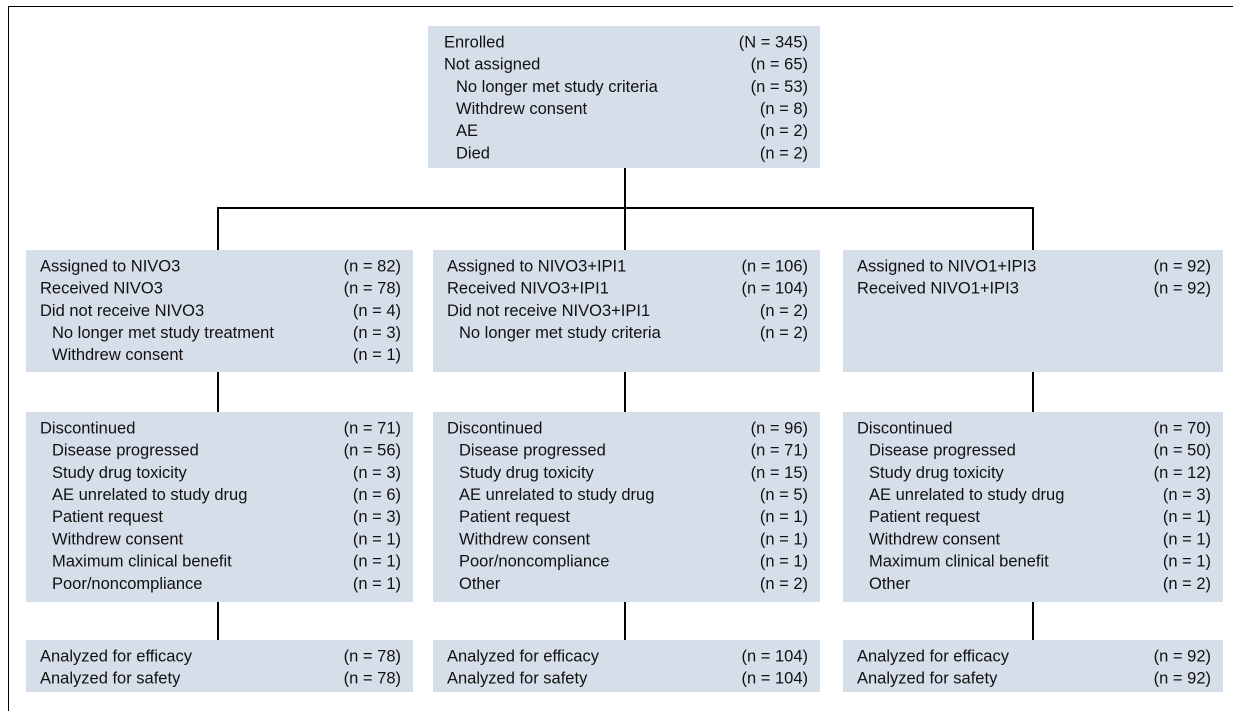 The image size is (1233, 711). What do you see at coordinates (779, 473) in the screenshot?
I see `row-count: (n = 15)` at bounding box center [779, 473].